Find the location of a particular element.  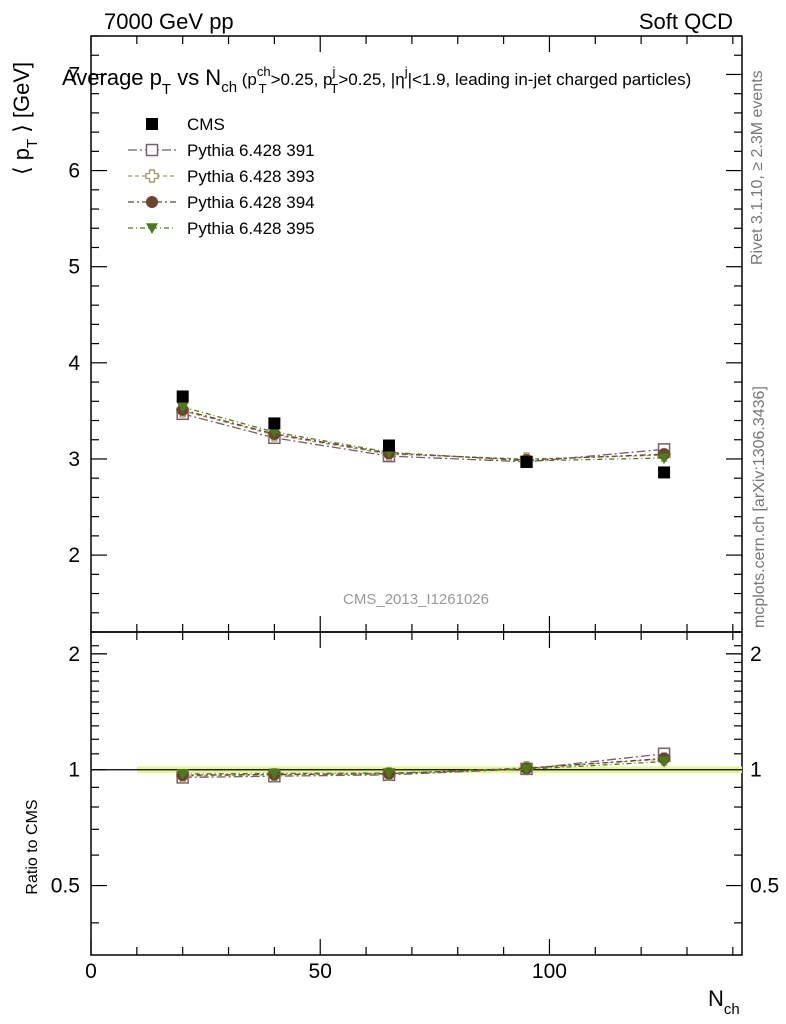

title-sub-t: T is located at coordinates (166, 89).